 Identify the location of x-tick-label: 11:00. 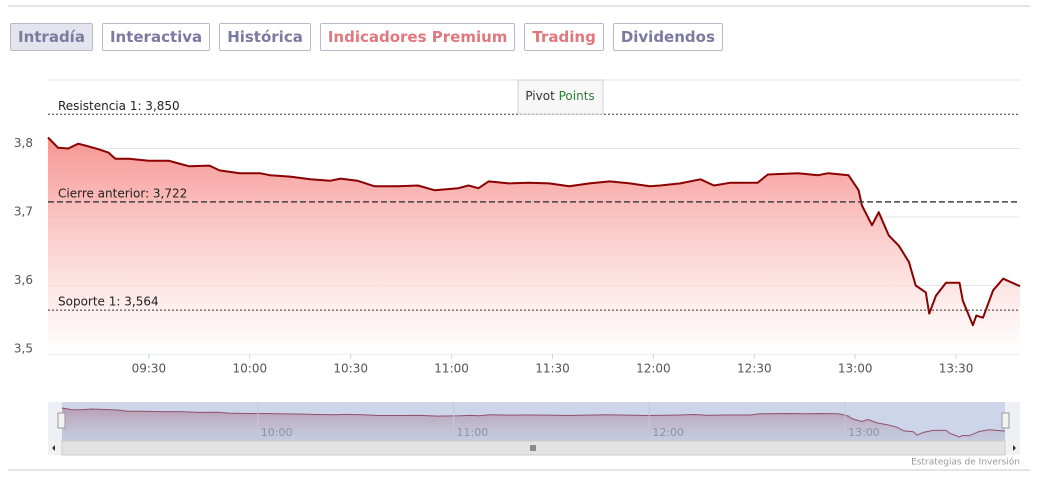
(451, 369).